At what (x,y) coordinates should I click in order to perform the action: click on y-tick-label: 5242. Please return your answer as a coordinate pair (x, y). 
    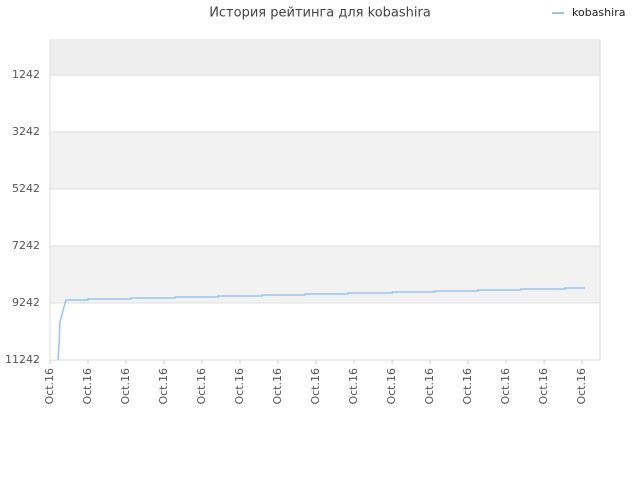
    Looking at the image, I should click on (26, 188).